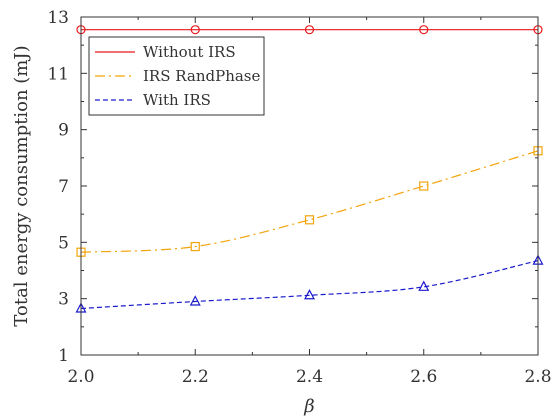  Describe the element at coordinates (177, 100) in the screenshot. I see `legend-label: With IRS` at that location.